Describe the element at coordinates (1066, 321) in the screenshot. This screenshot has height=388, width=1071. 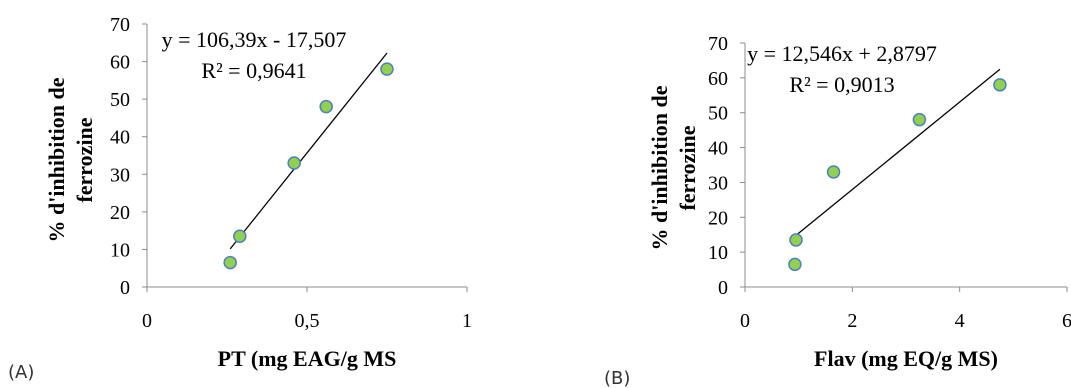
I see `x-tick-label: 6` at that location.